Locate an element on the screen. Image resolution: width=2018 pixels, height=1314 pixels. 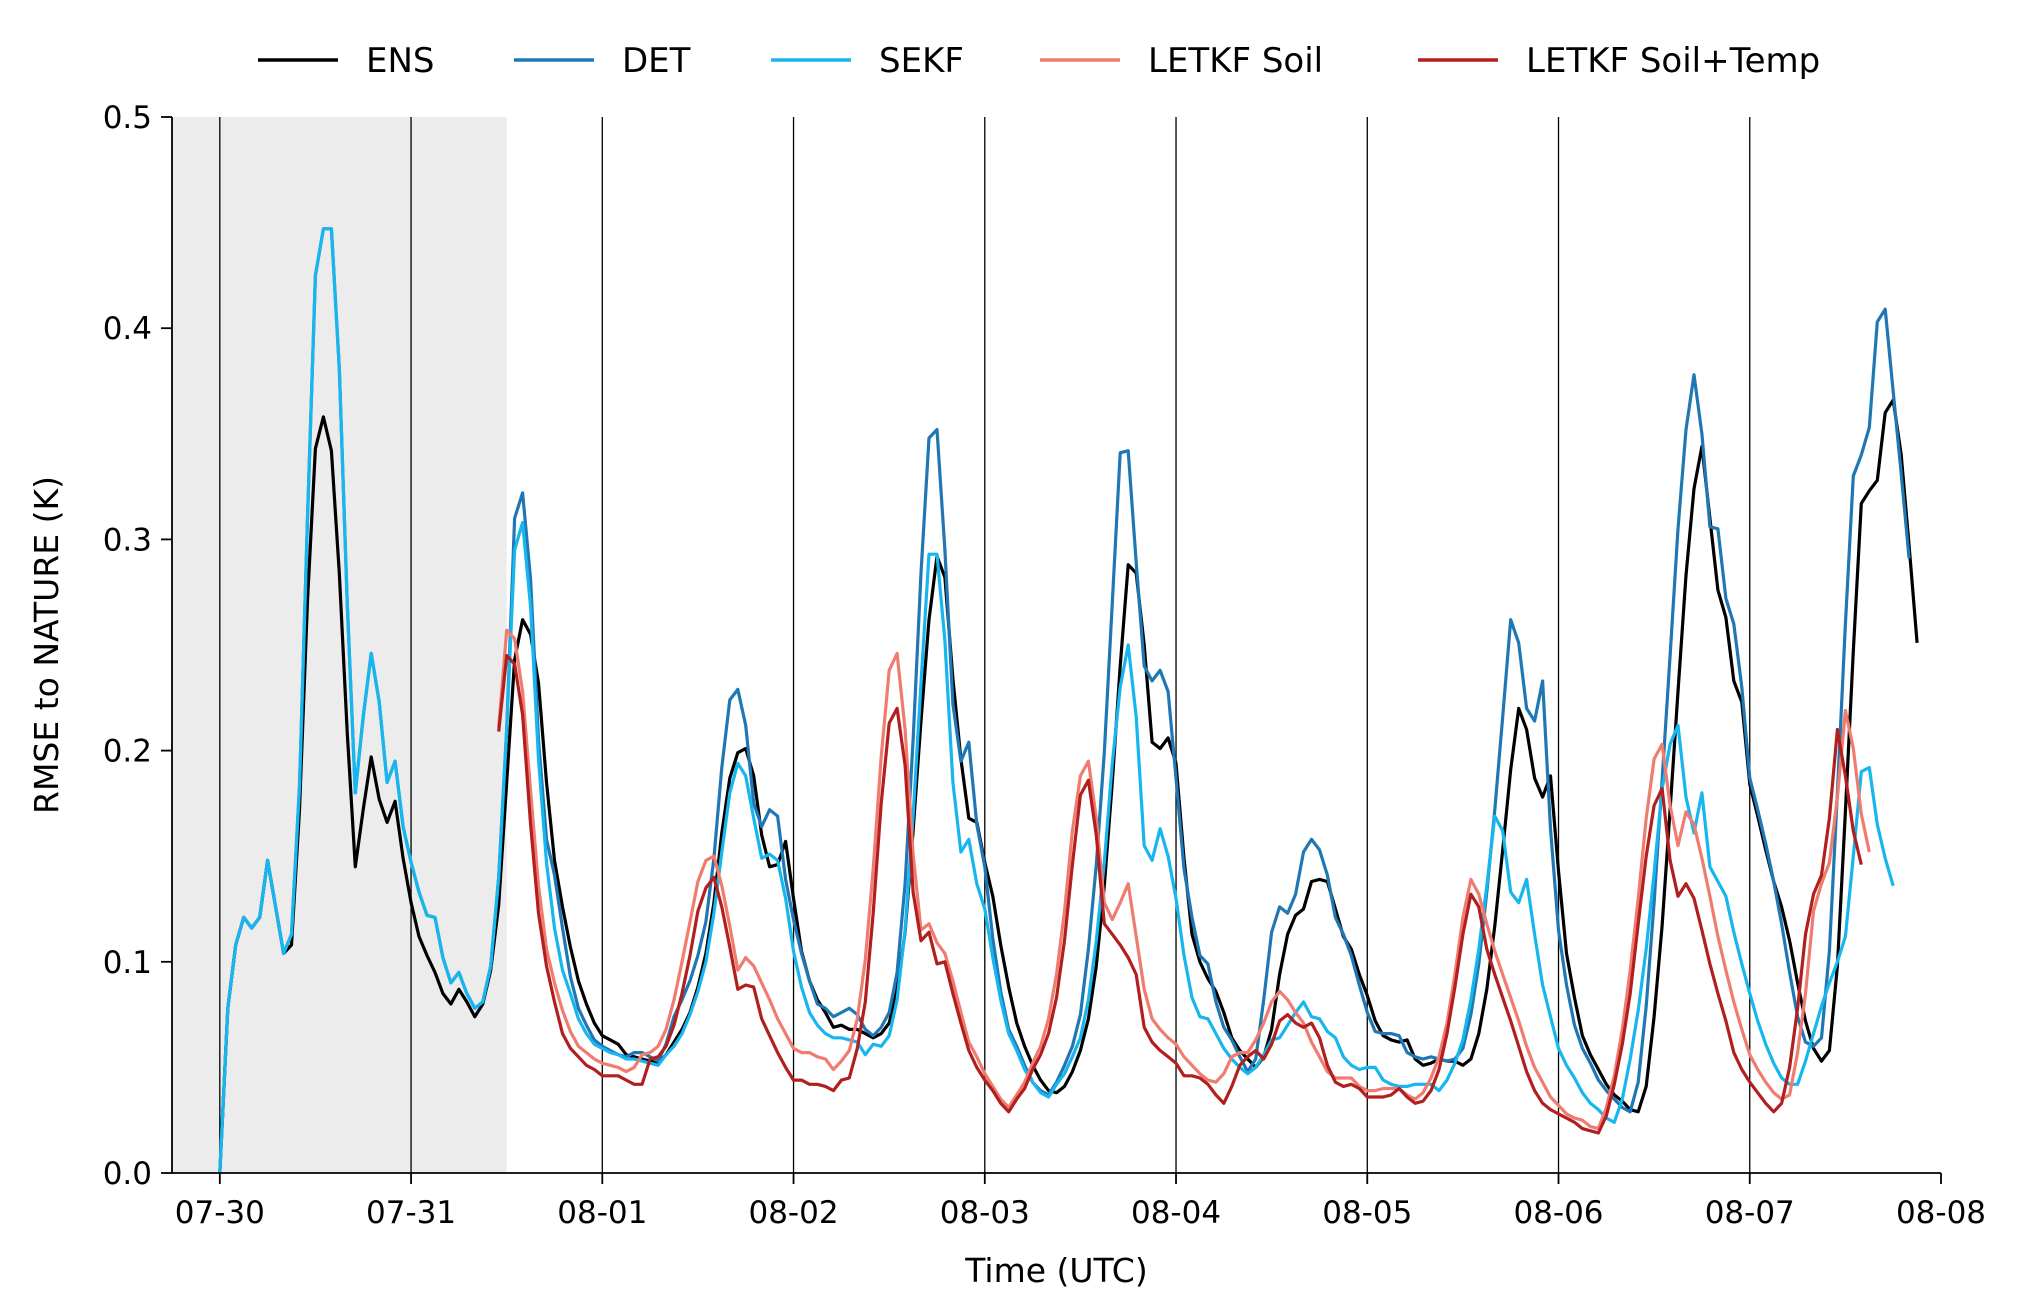
legend-label-det: DET is located at coordinates (656, 61).